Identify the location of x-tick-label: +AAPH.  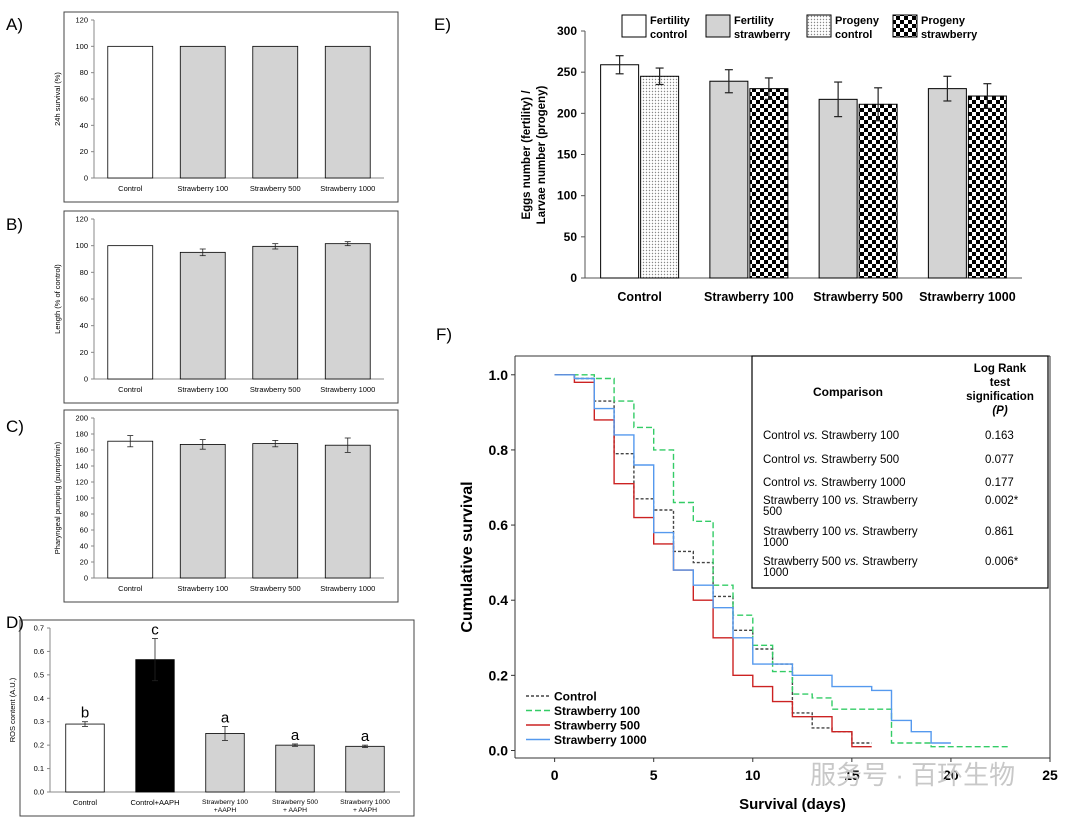
(225, 810).